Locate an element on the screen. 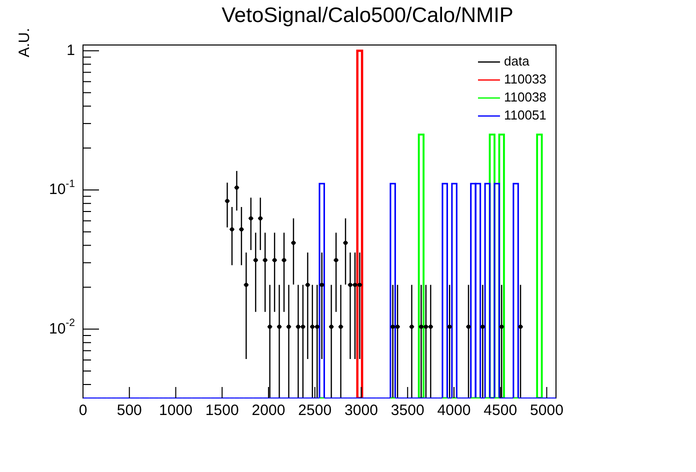  y-axis-title: A.U. is located at coordinates (25, 43).